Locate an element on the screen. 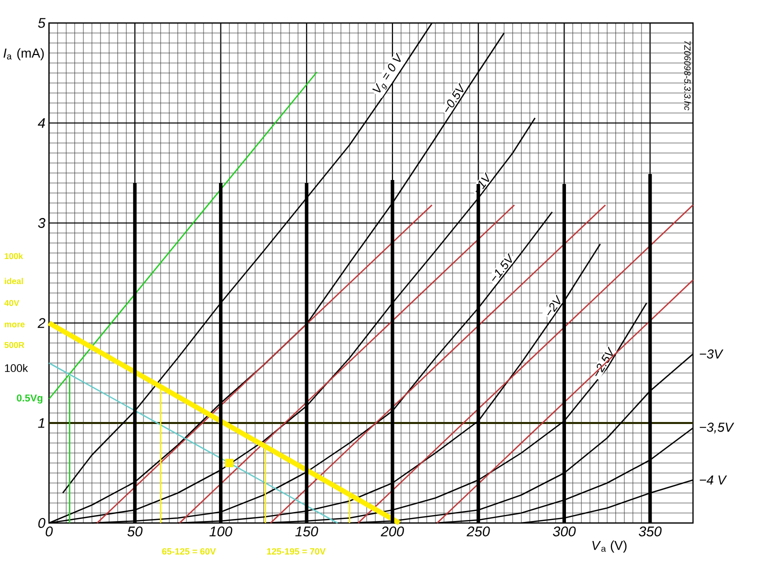 The width and height of the screenshot is (757, 570). annotation: 7Z06098-5.3.3.hc is located at coordinates (687, 75).